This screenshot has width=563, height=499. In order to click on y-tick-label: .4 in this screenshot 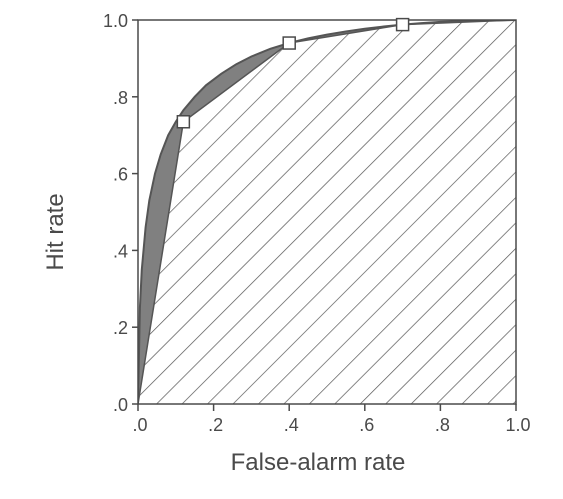, I will do `click(120, 251)`.